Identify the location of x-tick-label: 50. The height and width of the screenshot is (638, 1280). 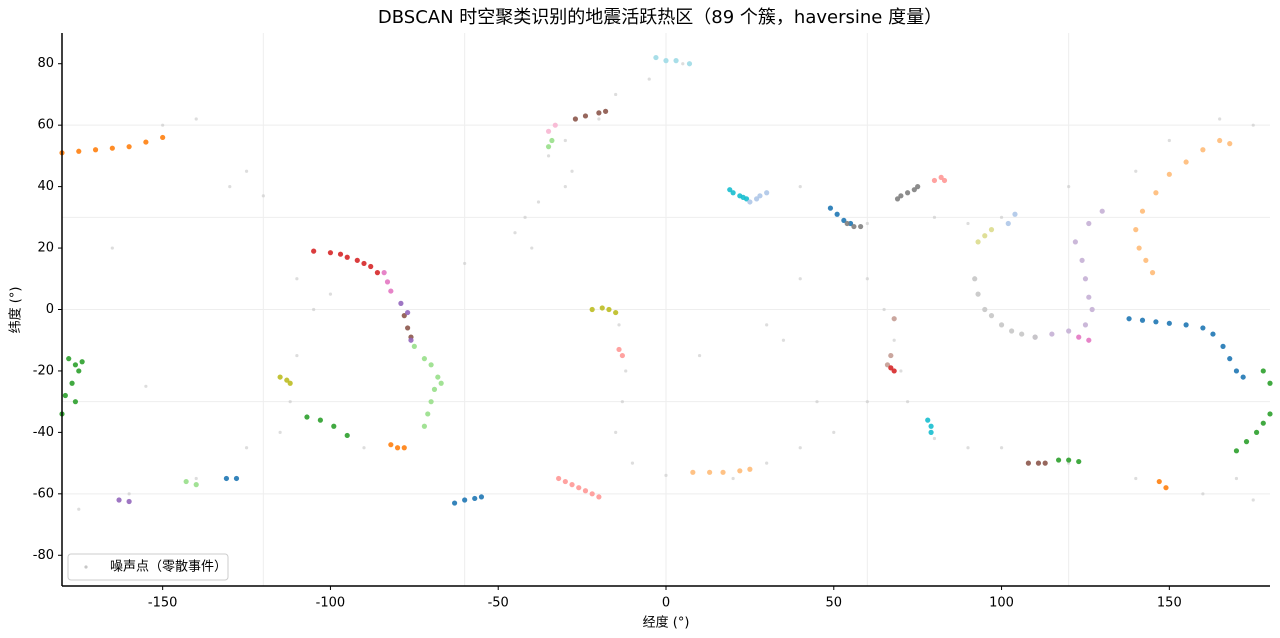
(834, 603).